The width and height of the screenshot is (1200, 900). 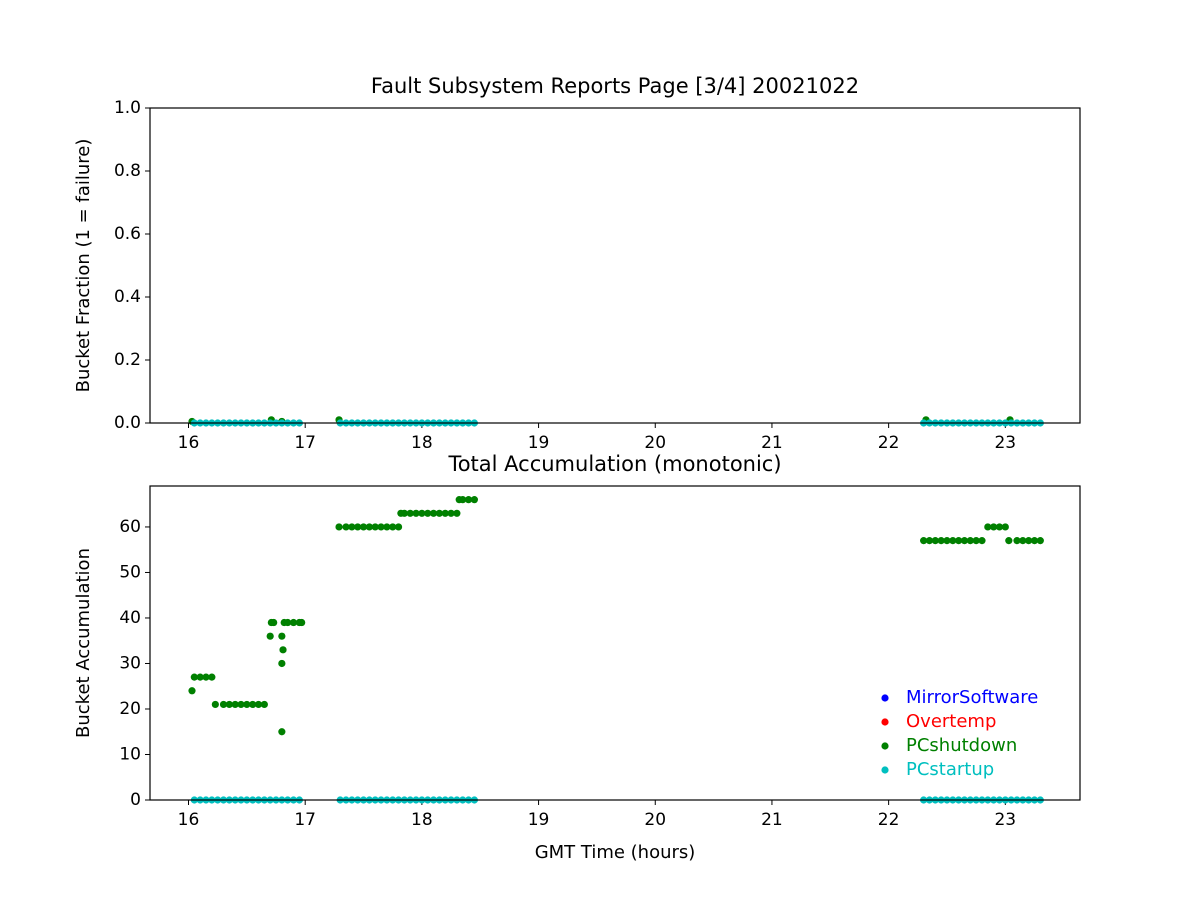 I want to click on y-tick-label: 0, so click(x=135, y=800).